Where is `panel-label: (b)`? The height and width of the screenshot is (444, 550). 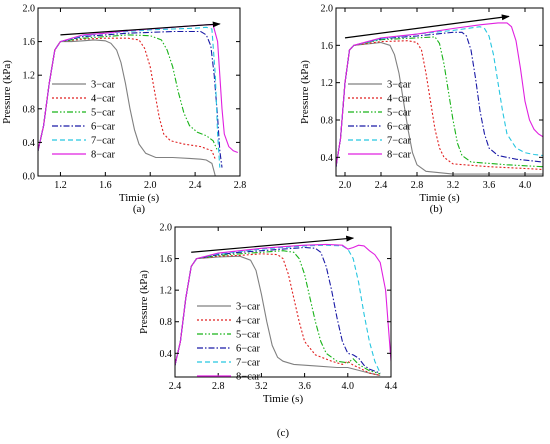
panel-label: (b) is located at coordinates (436, 209).